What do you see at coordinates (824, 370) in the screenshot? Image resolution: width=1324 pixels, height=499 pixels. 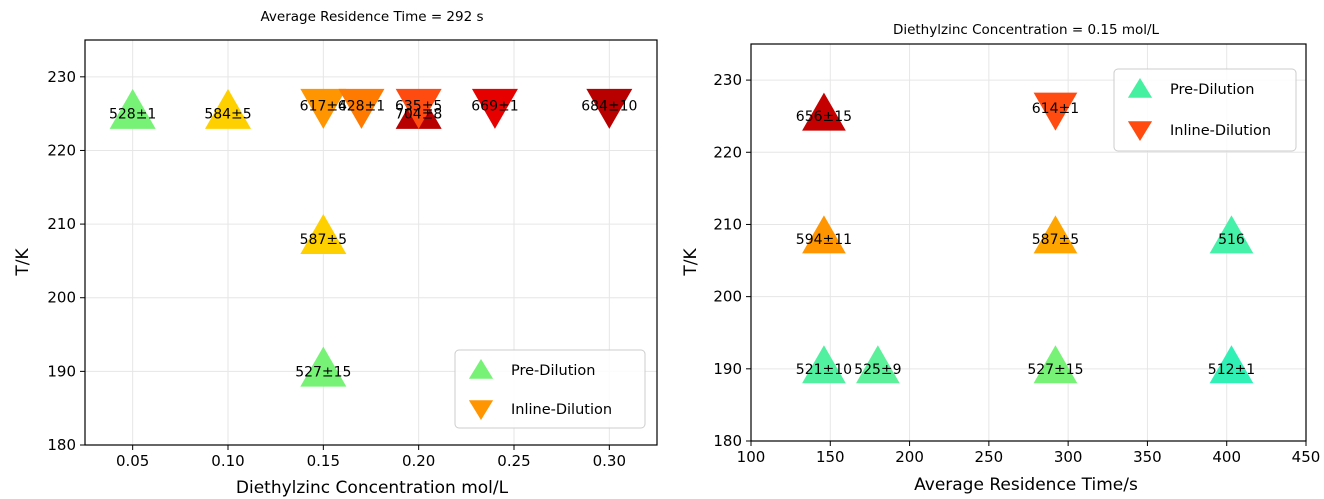 I see `data-label: 521±10` at bounding box center [824, 370].